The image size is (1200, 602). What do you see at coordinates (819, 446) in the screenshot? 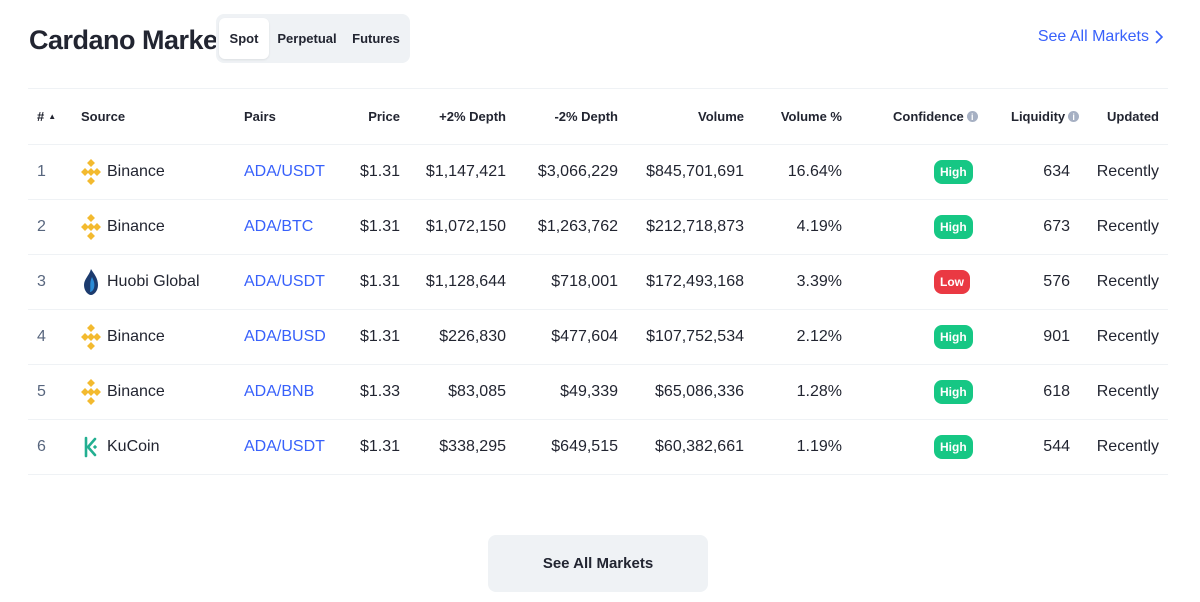
I see `row-volume-pct: 1.19%` at bounding box center [819, 446].